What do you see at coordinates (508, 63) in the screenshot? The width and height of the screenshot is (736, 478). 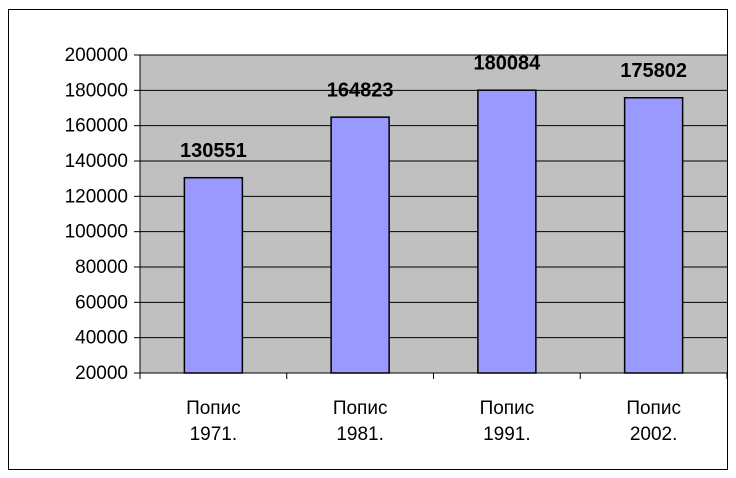 I see `value-label: 180084` at bounding box center [508, 63].